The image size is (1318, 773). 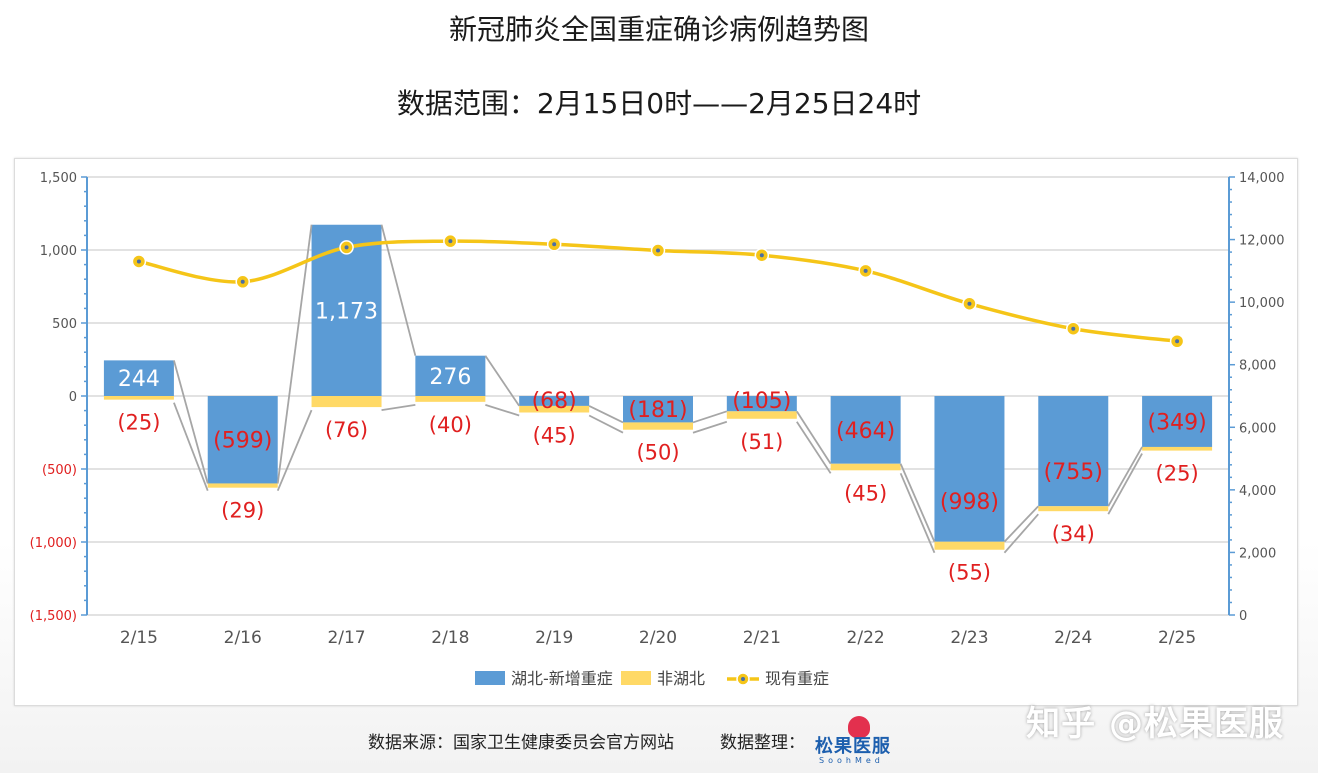 What do you see at coordinates (450, 425) in the screenshot?
I see `bar-non-hubei-data-label: (40)` at bounding box center [450, 425].